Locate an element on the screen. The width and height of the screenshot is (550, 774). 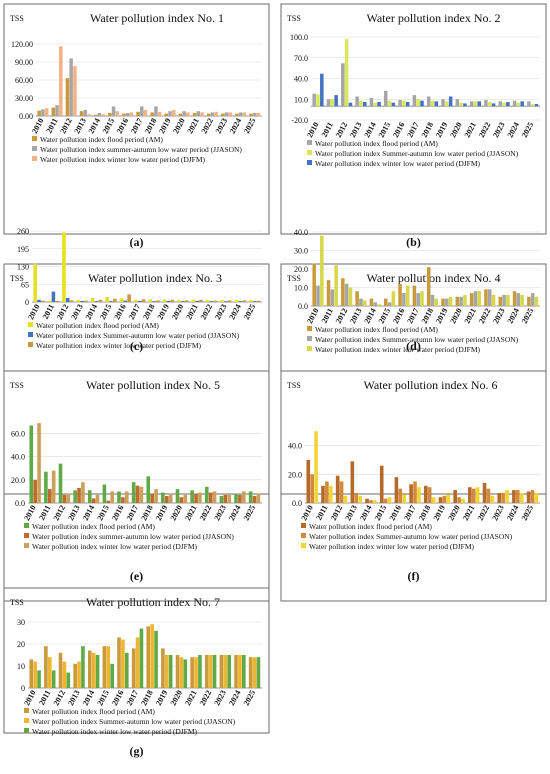
y-tick-label: 30.00 is located at coordinates (24, 98).